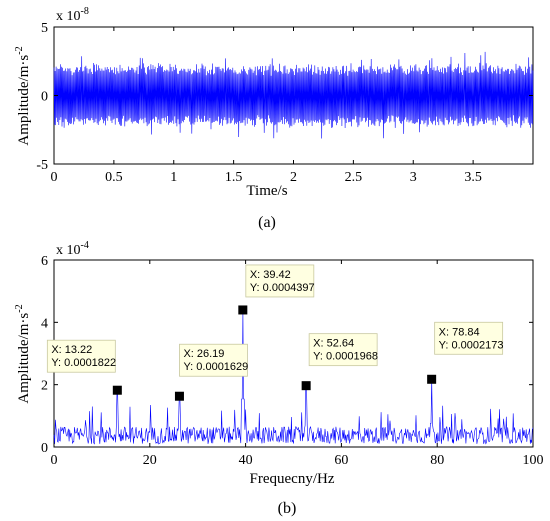  I want to click on datatip-y-value: Y: 0.0001629, so click(215, 367).